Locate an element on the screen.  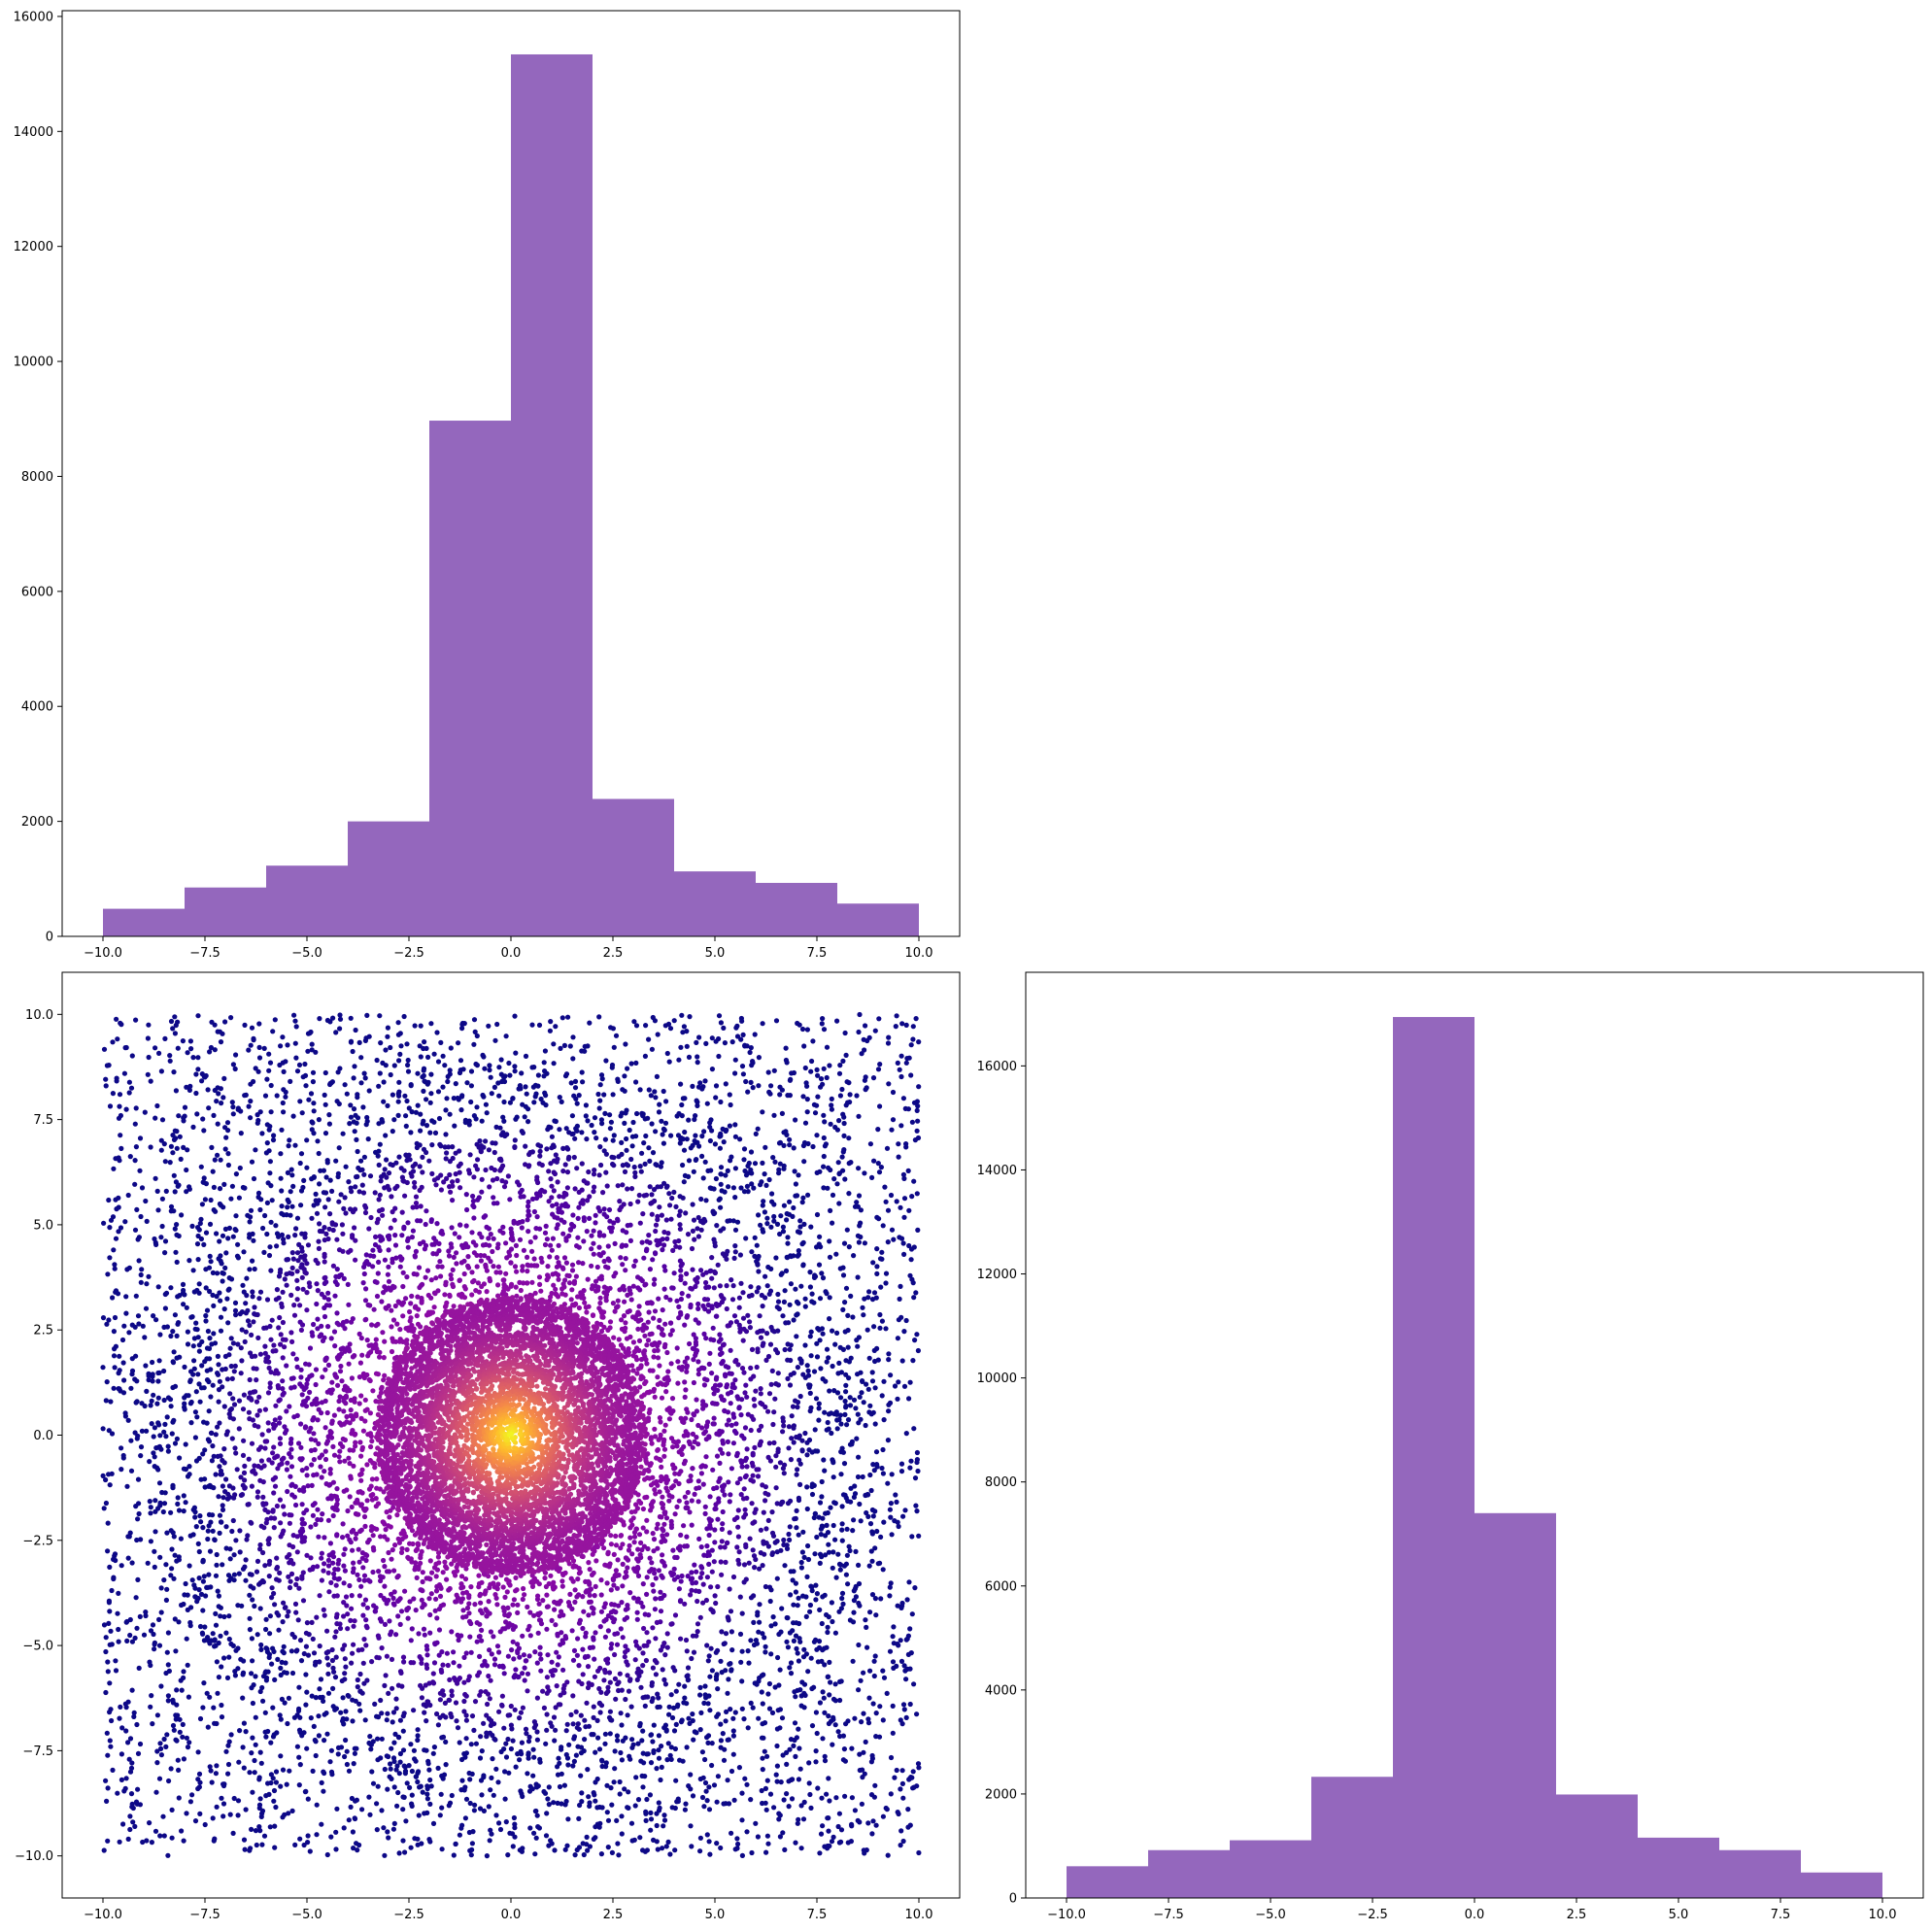
y-tick-label: 8000 is located at coordinates (37, 478).